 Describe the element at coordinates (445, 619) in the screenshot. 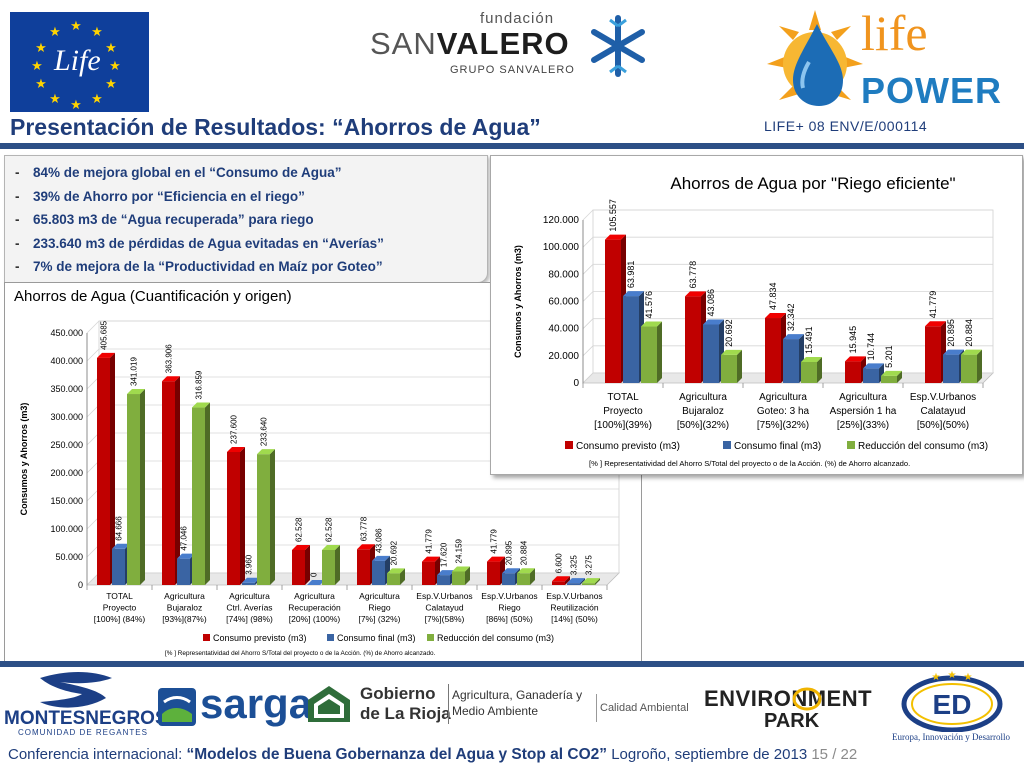

I see `category-label: [7%](58%)` at that location.